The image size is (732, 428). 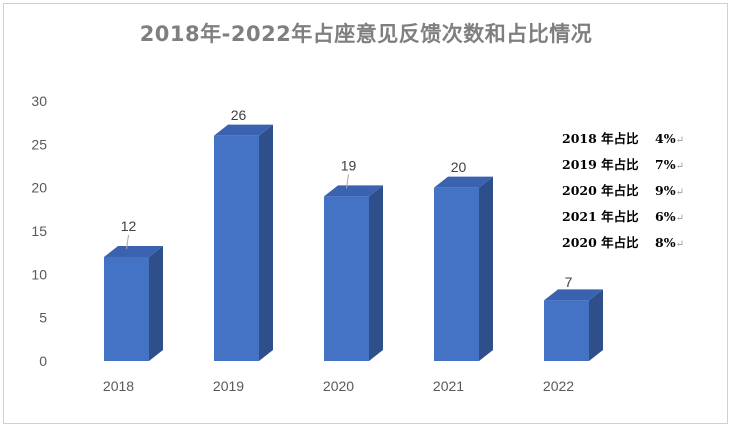 What do you see at coordinates (600, 216) in the screenshot?
I see `share-note-label: 2021 年占比` at bounding box center [600, 216].